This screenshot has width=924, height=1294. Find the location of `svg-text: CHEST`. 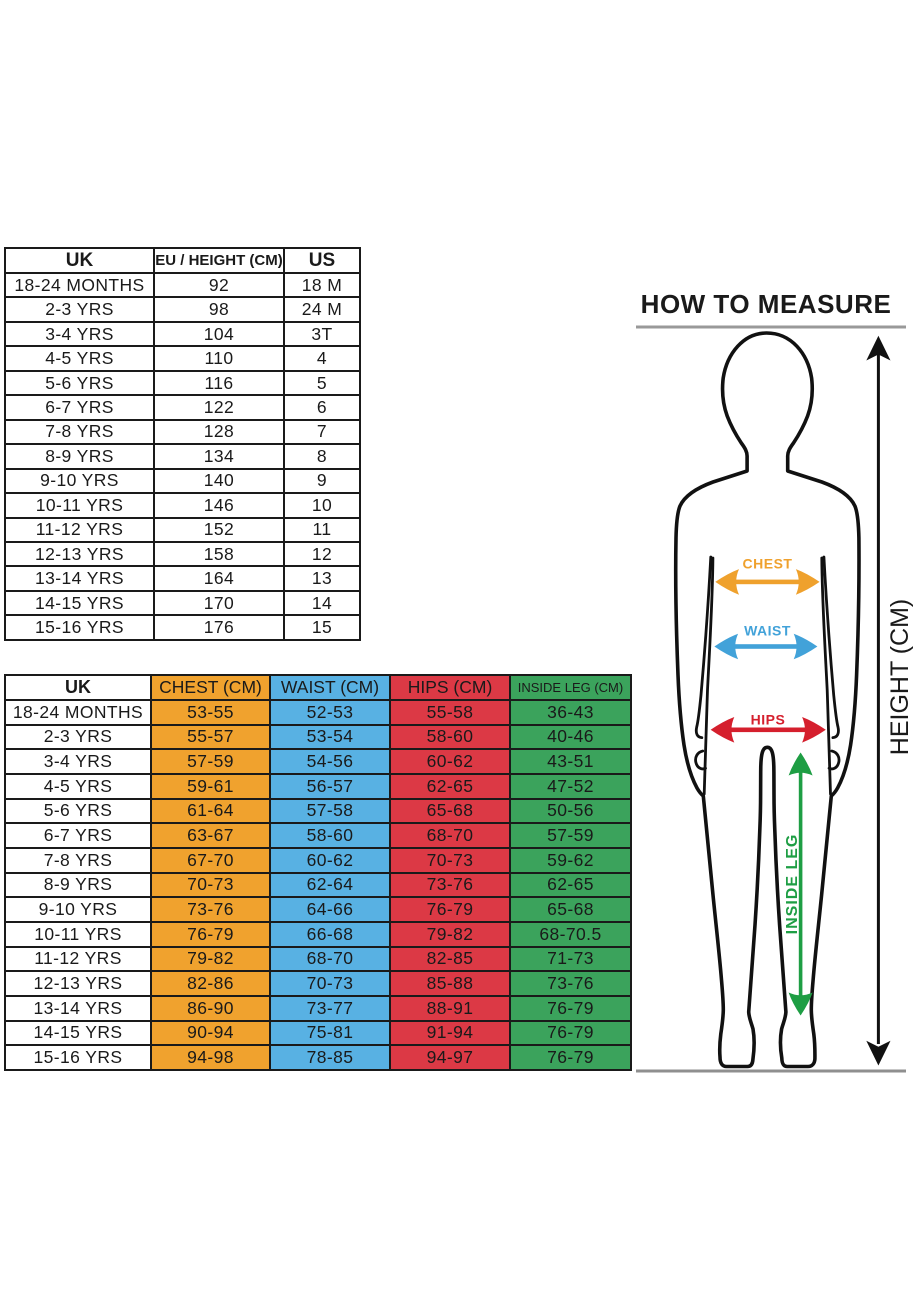

svg-text: CHEST is located at coordinates (768, 563).